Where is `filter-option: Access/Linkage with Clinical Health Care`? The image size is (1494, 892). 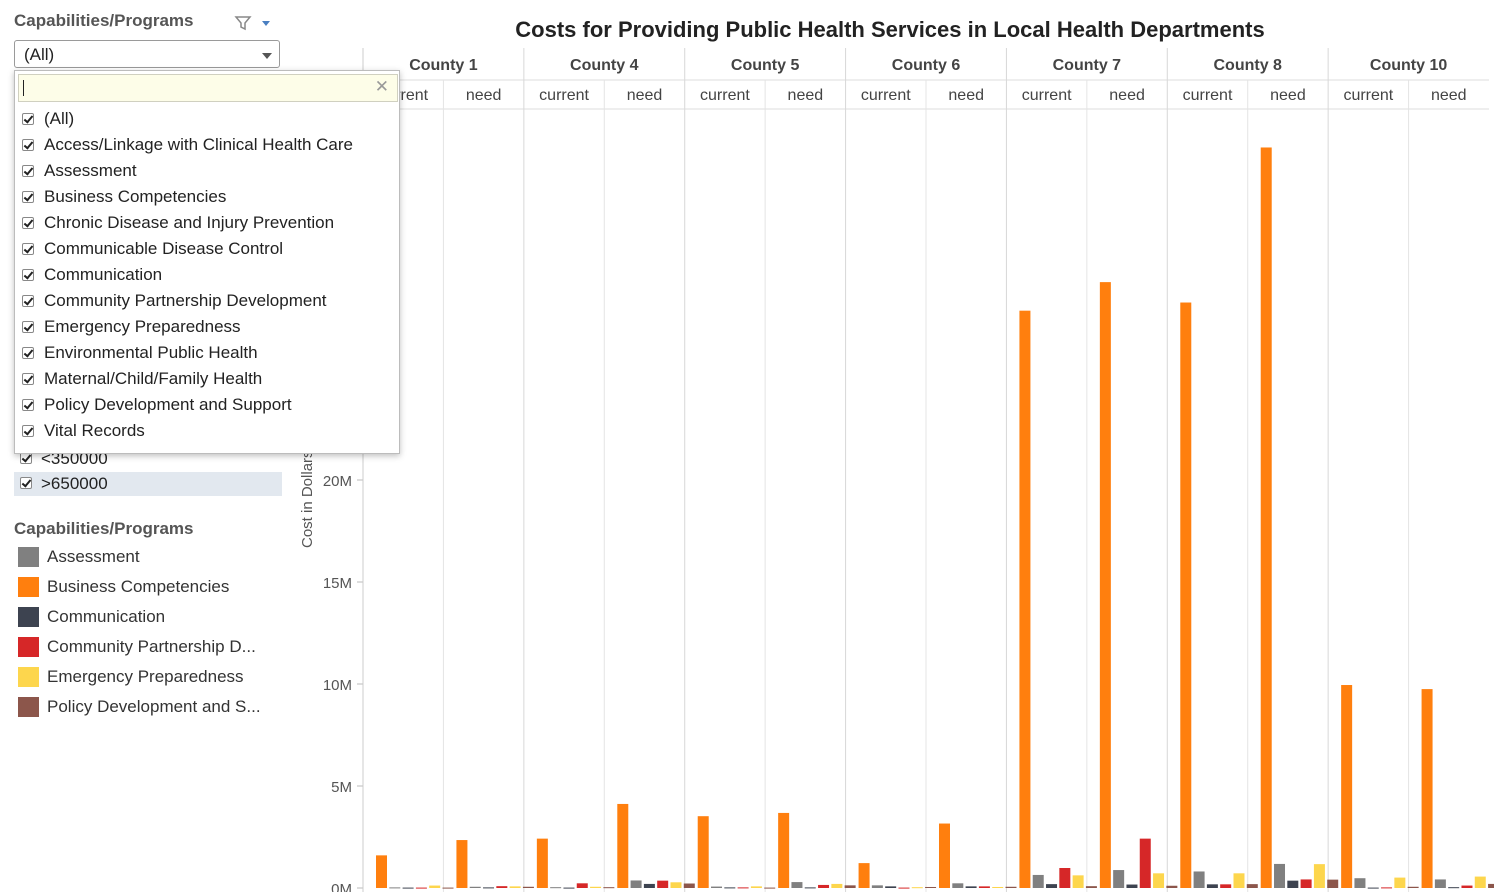
filter-option: Access/Linkage with Clinical Health Care is located at coordinates (205, 145).